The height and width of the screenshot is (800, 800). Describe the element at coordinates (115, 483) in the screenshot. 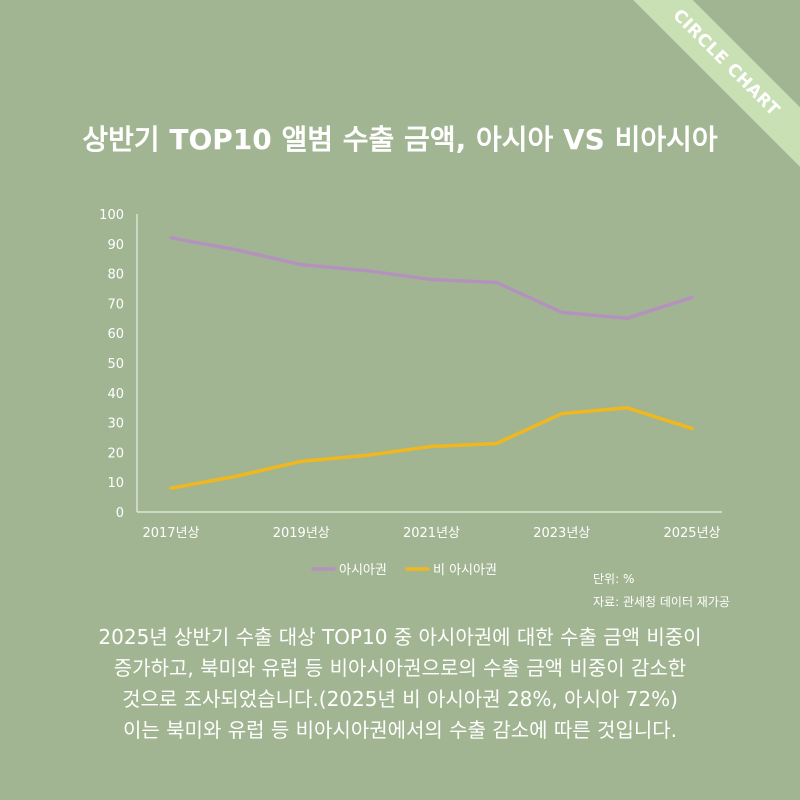

I see `y-tick-label: 10` at that location.